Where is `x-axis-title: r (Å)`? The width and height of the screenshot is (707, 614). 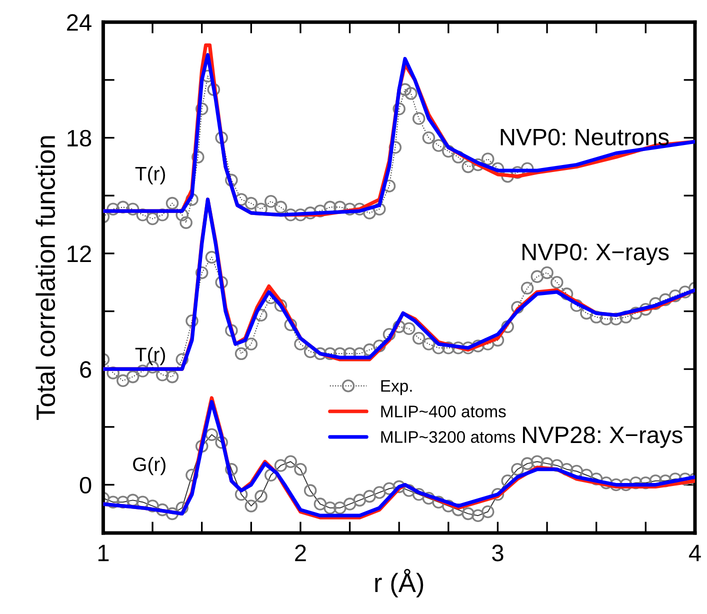
x-axis-title: r (Å) is located at coordinates (399, 583).